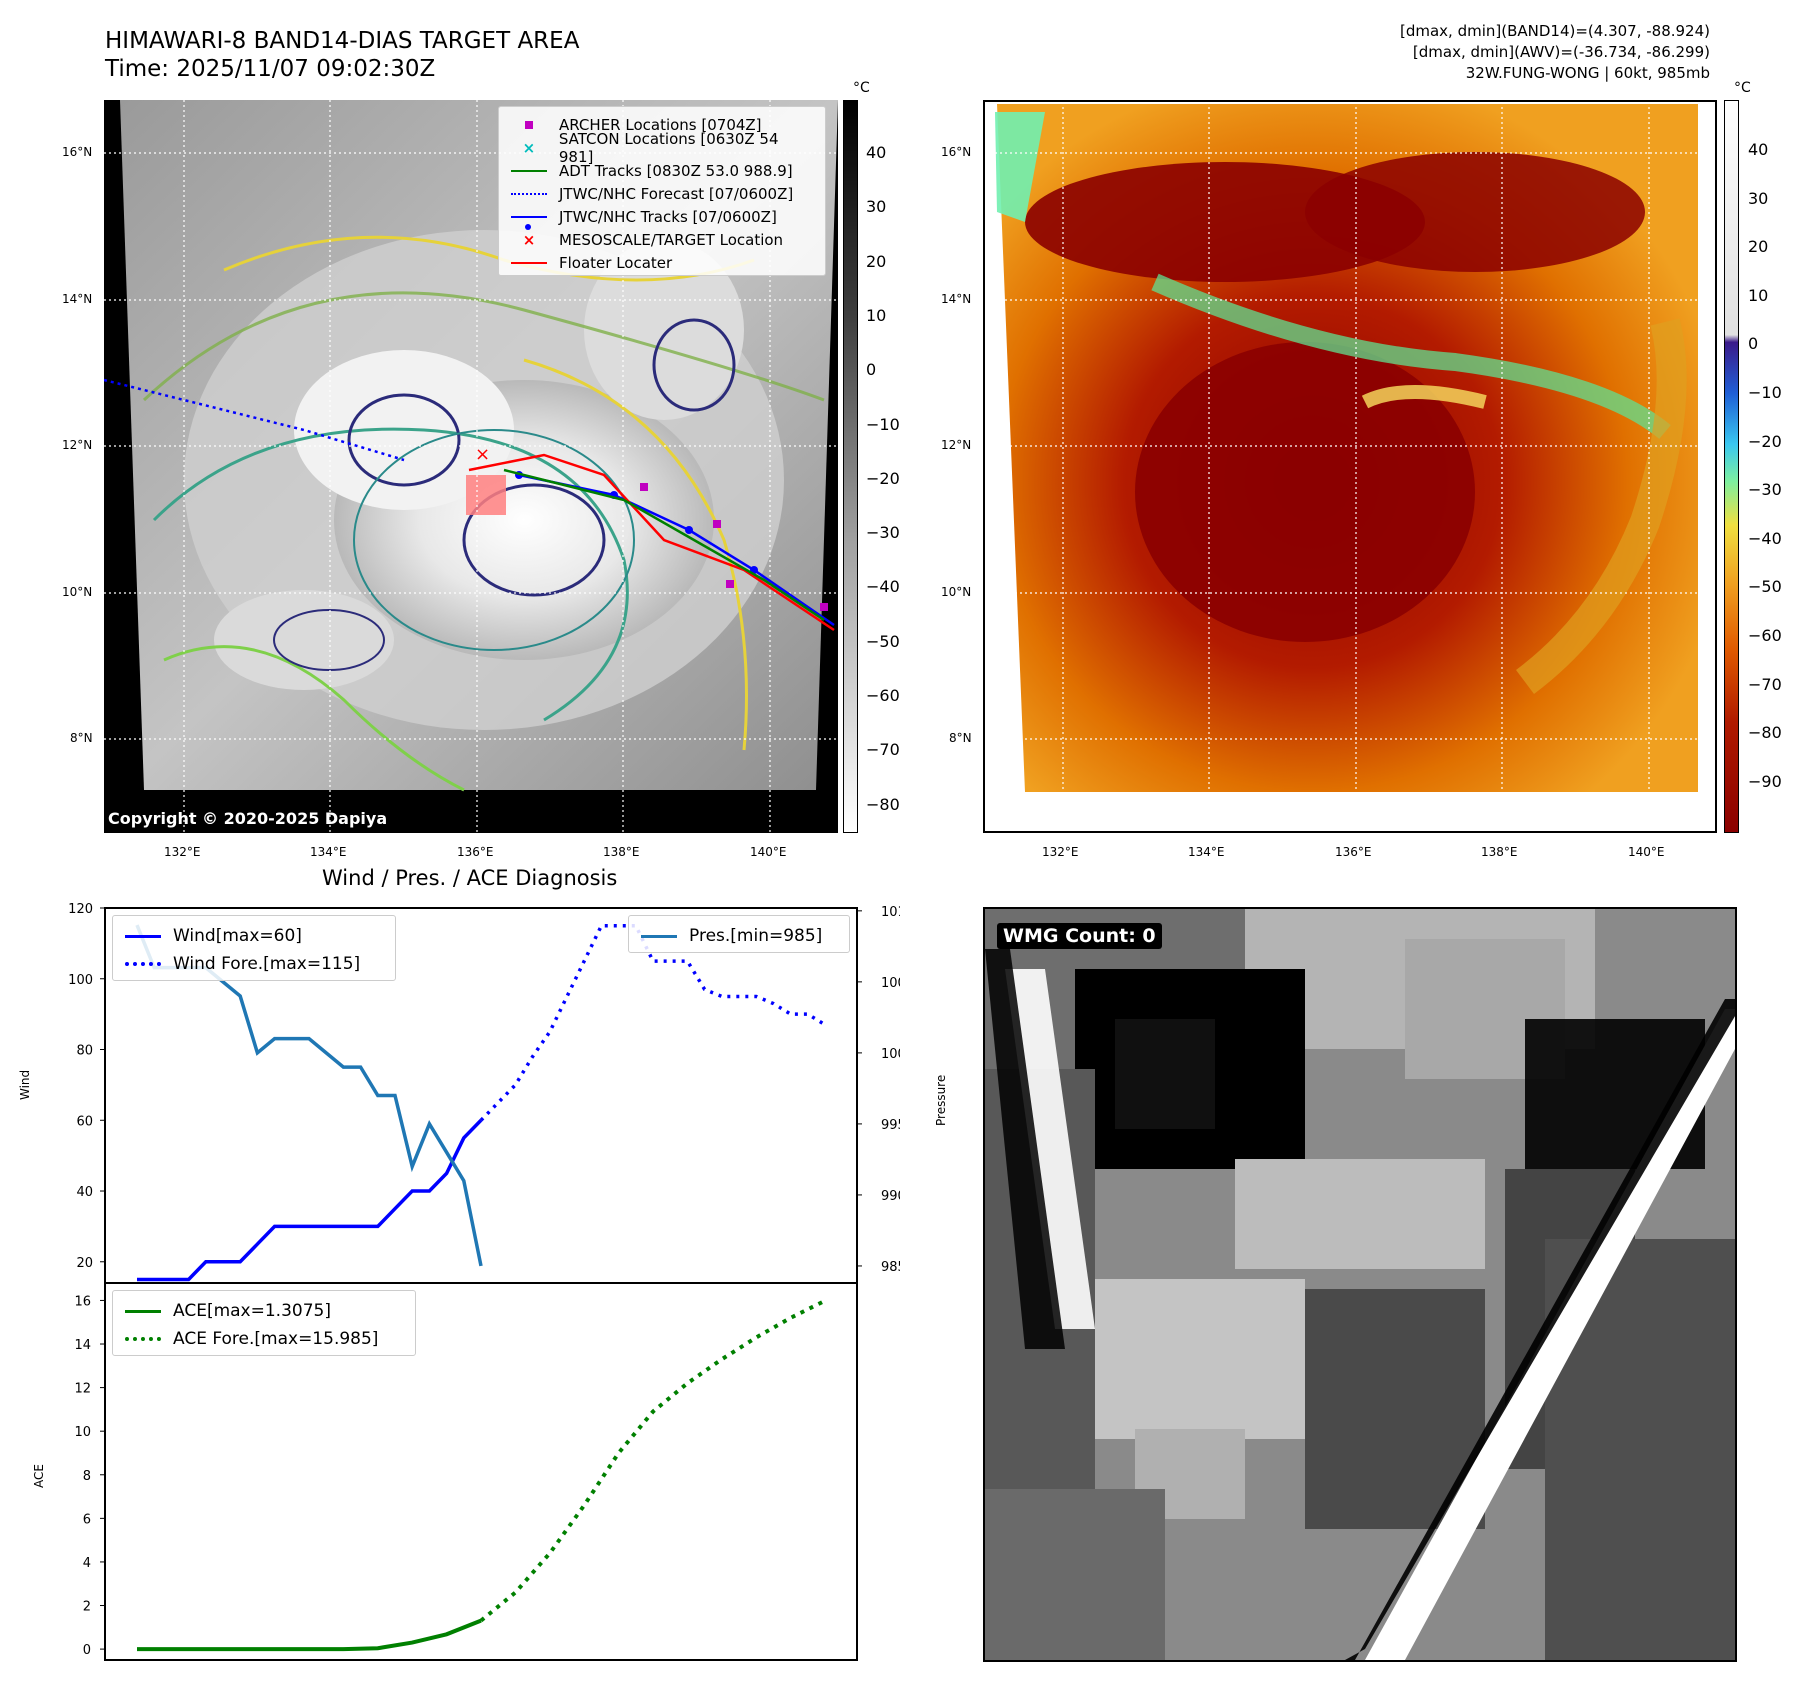  I want to click on band14-colorbar-tick: 40, so click(876, 152).